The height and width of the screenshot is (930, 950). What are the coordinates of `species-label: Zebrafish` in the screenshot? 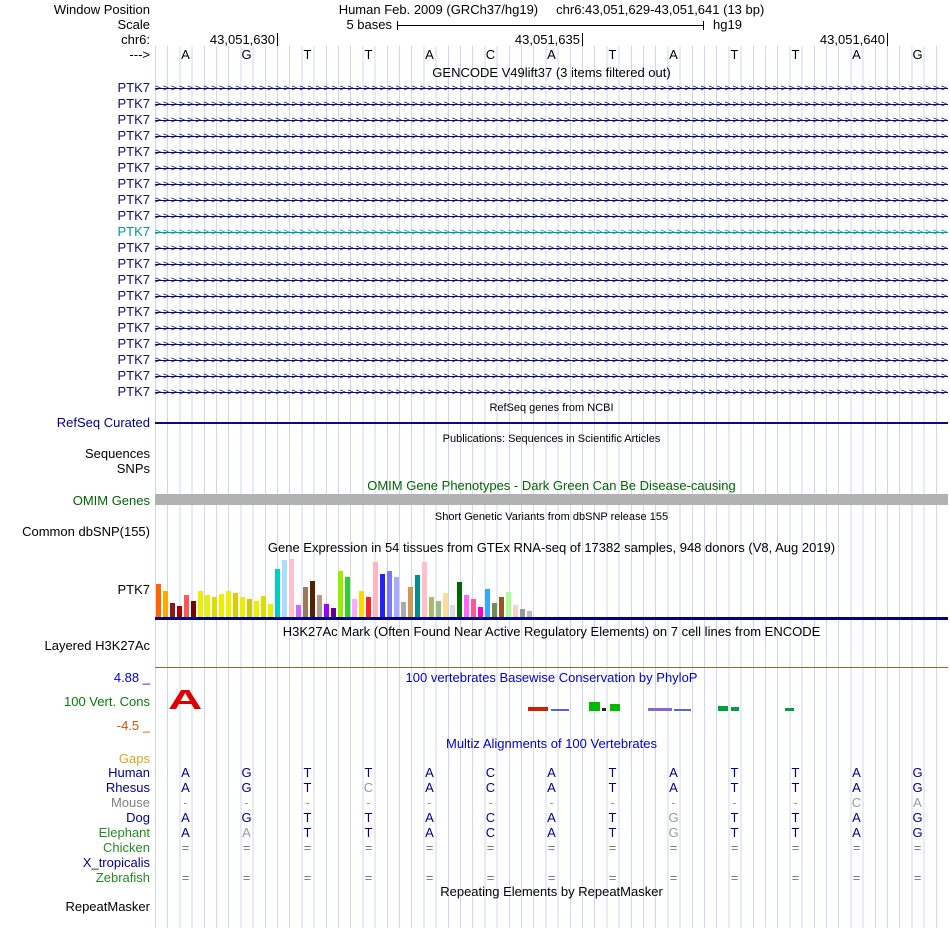 It's located at (122, 877).